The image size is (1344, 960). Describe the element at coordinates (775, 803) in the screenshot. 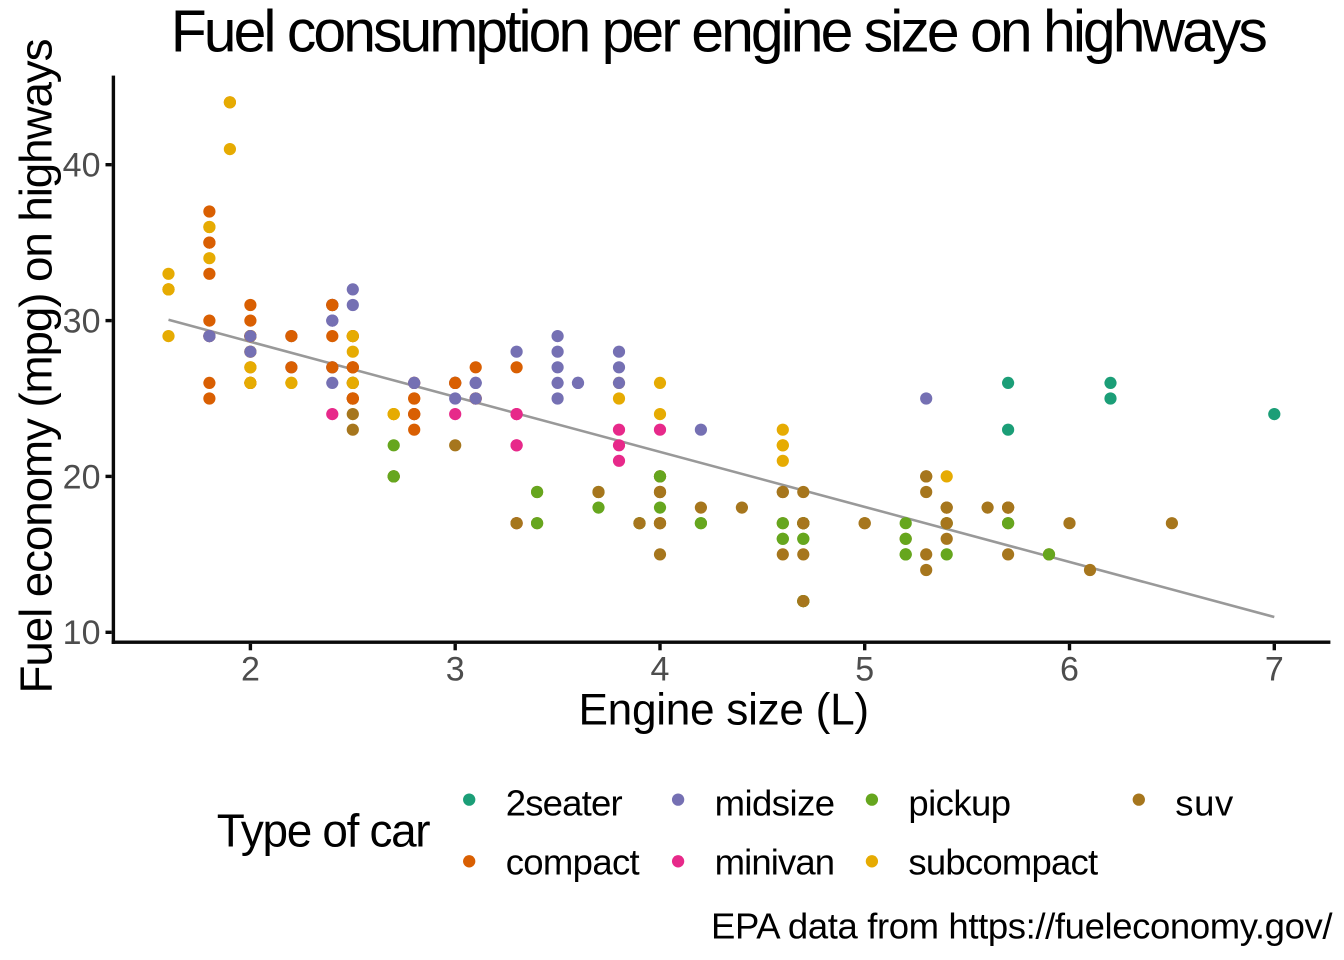

I see `svg-text: midsize` at that location.